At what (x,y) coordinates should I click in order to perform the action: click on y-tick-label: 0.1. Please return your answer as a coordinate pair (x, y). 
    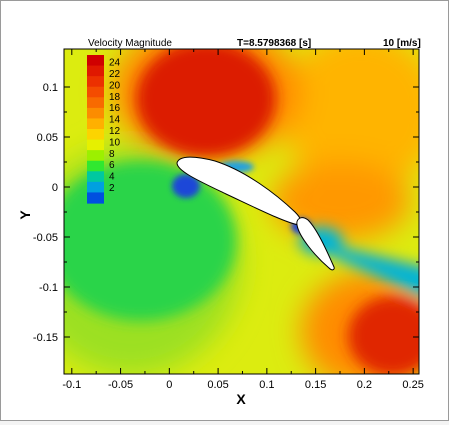
    Looking at the image, I should click on (50, 88).